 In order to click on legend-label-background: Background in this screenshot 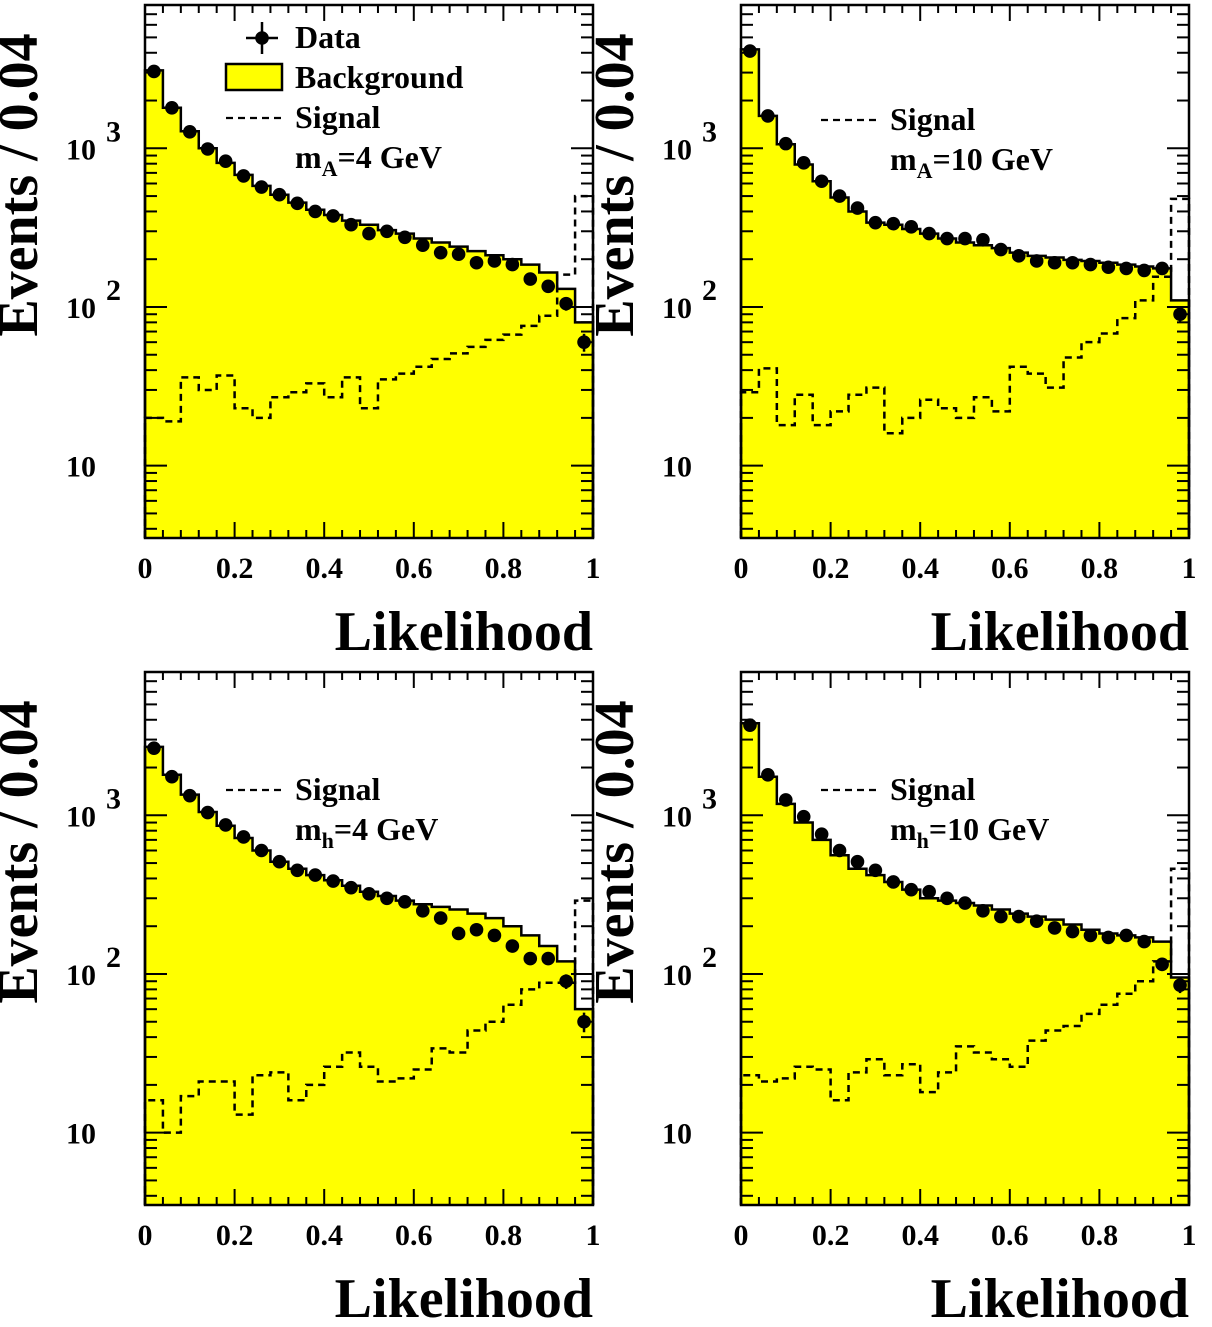, I will do `click(379, 77)`.